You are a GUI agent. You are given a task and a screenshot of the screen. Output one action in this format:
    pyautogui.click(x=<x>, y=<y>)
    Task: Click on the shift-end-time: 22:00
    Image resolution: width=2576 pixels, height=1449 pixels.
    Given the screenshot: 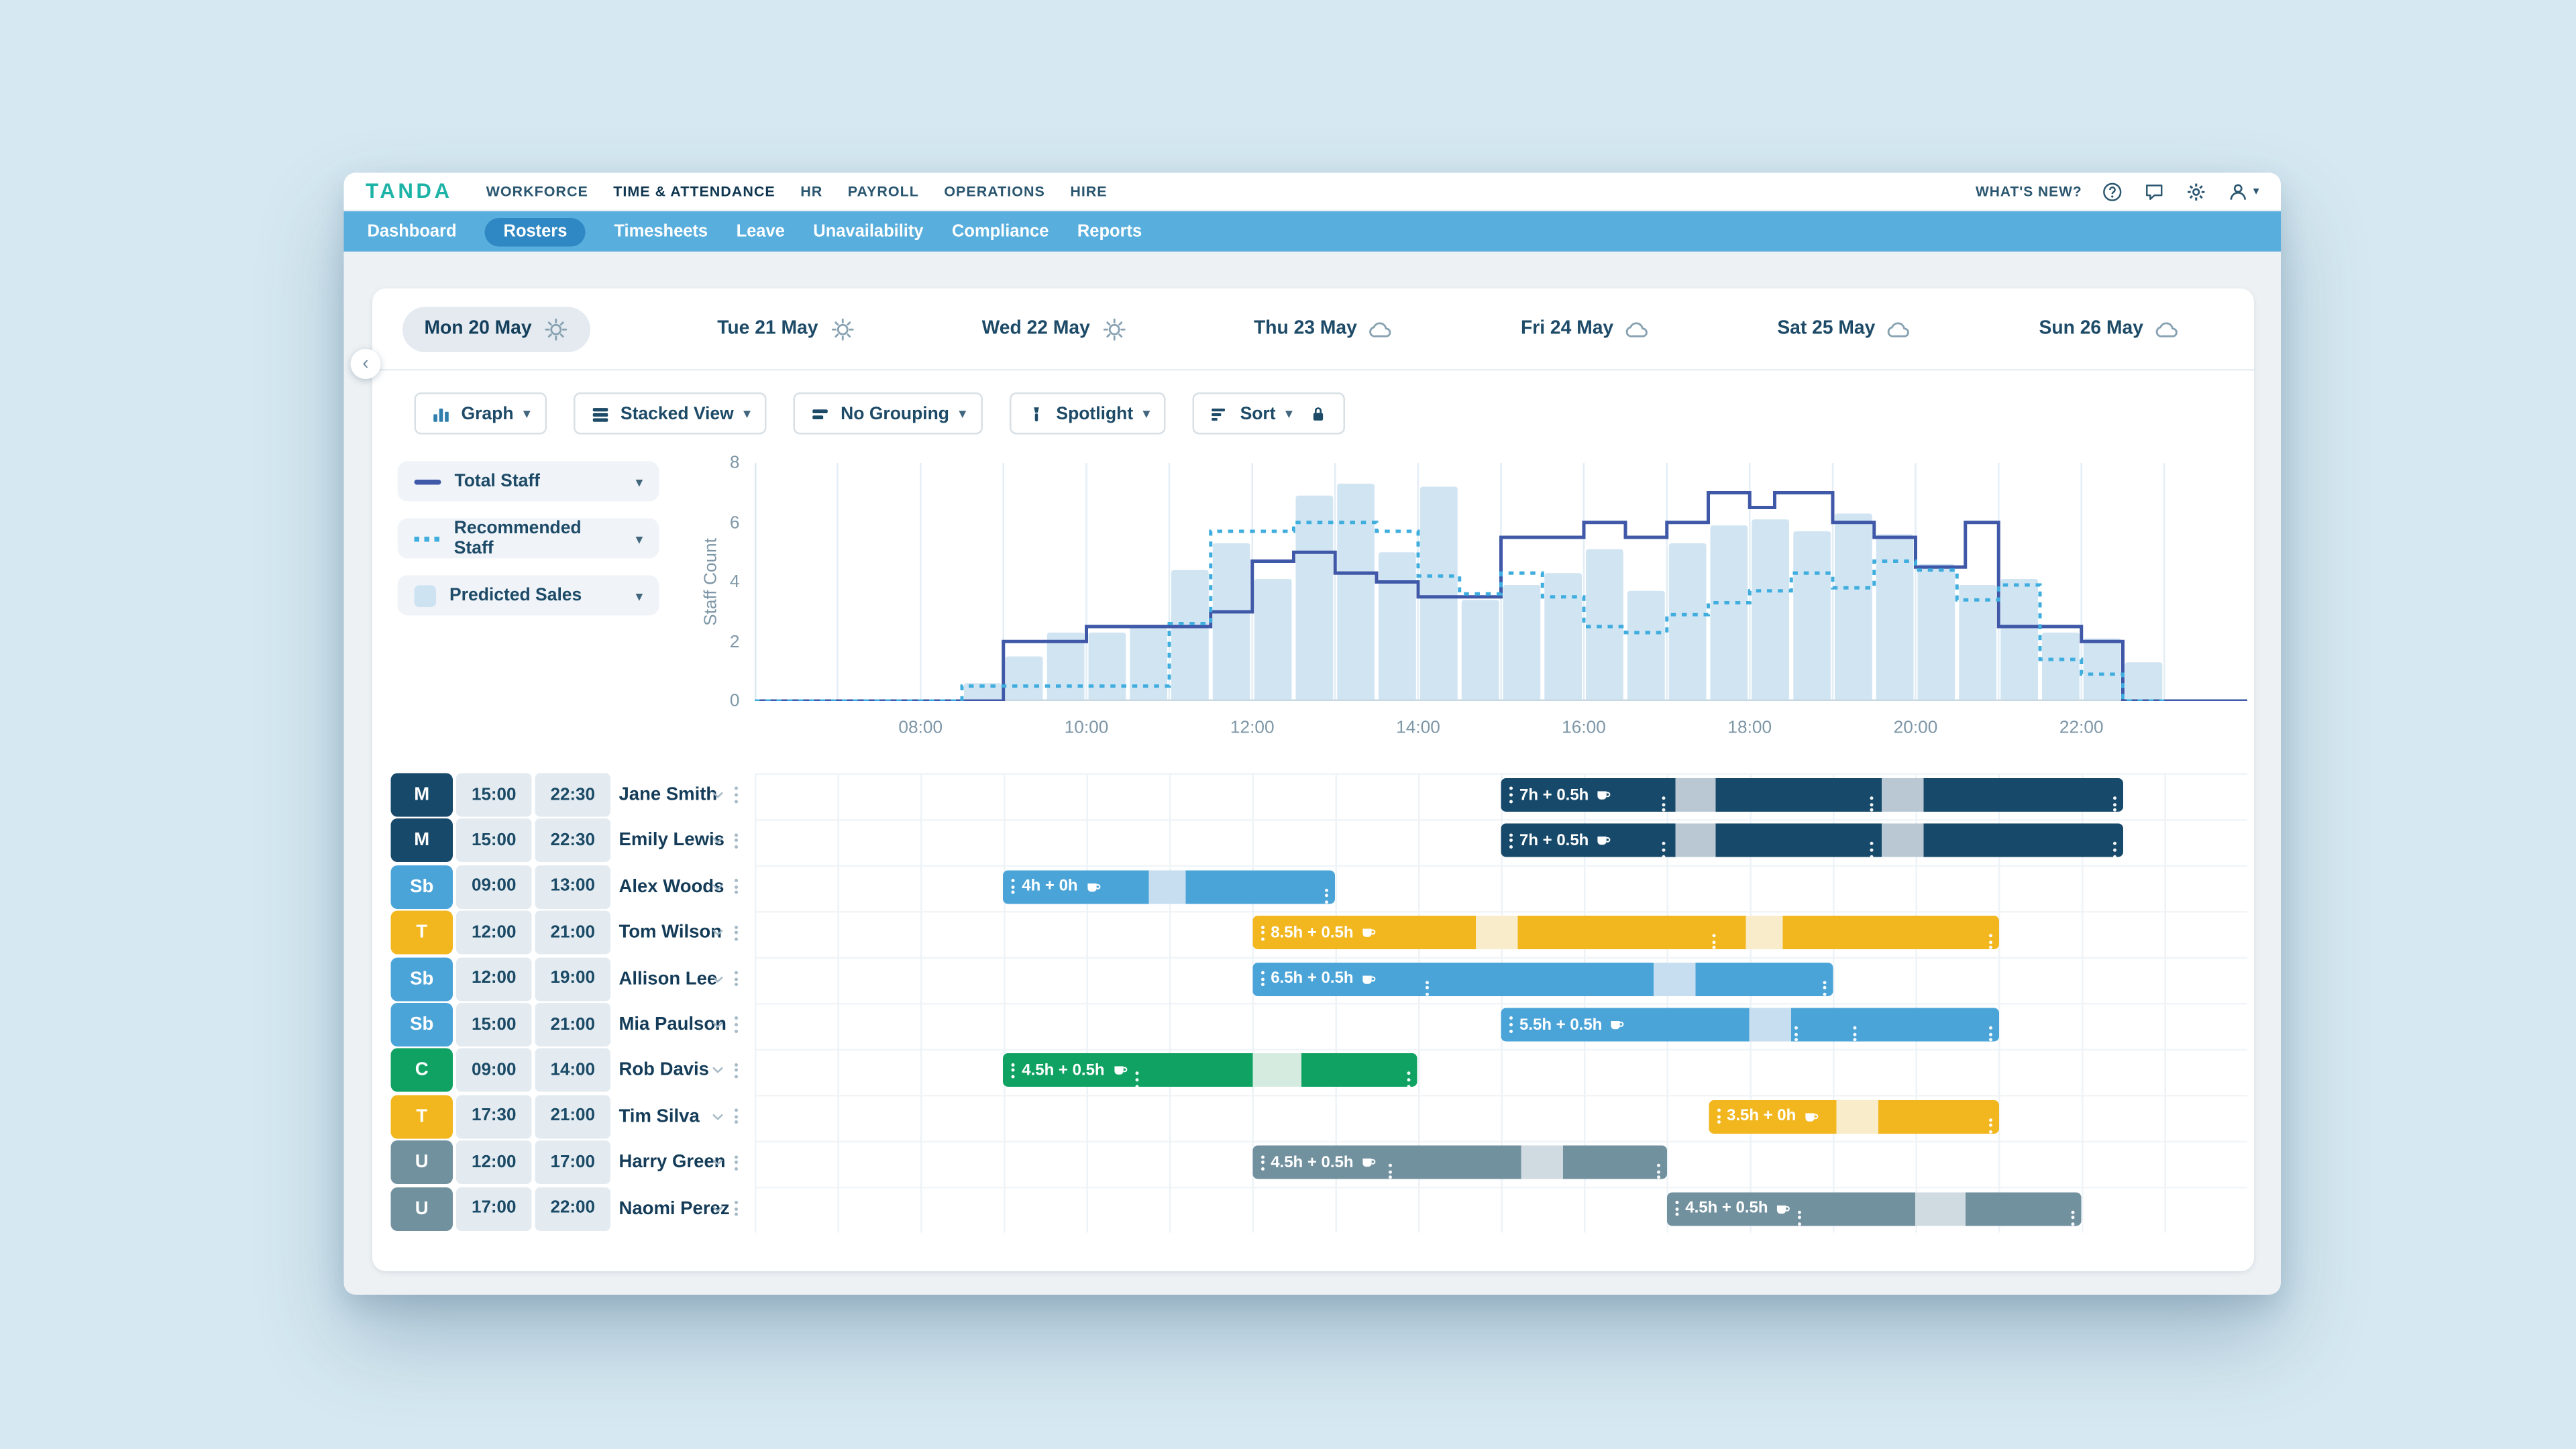 What is the action you would take?
    pyautogui.click(x=572, y=1208)
    